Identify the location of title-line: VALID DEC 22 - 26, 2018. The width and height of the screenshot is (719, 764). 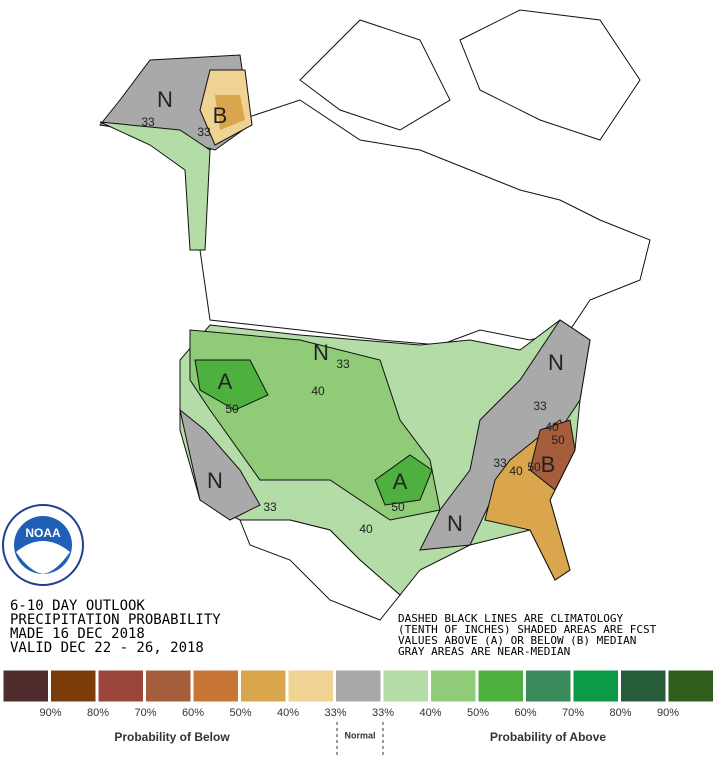
(107, 648).